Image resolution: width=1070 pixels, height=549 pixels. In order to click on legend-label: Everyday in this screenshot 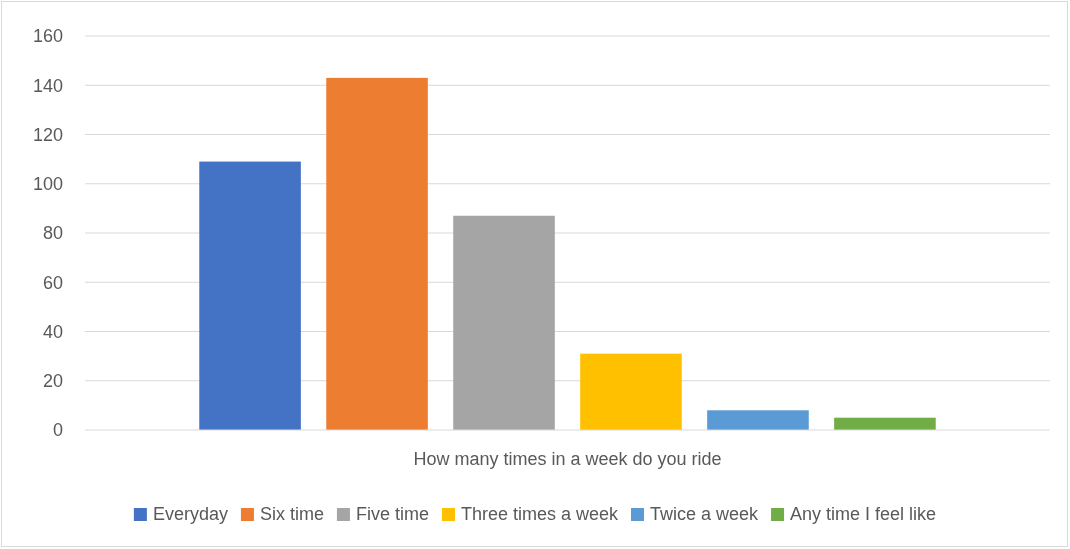, I will do `click(190, 514)`.